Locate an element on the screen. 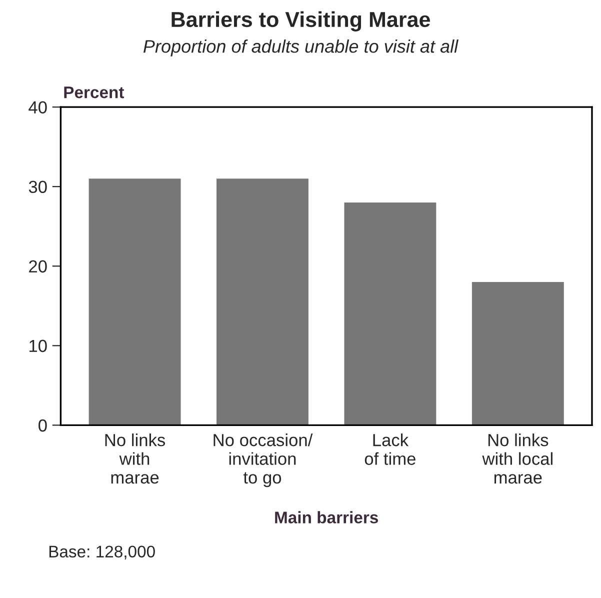 Image resolution: width=601 pixels, height=598 pixels. y-axis-title: Percent is located at coordinates (94, 92).